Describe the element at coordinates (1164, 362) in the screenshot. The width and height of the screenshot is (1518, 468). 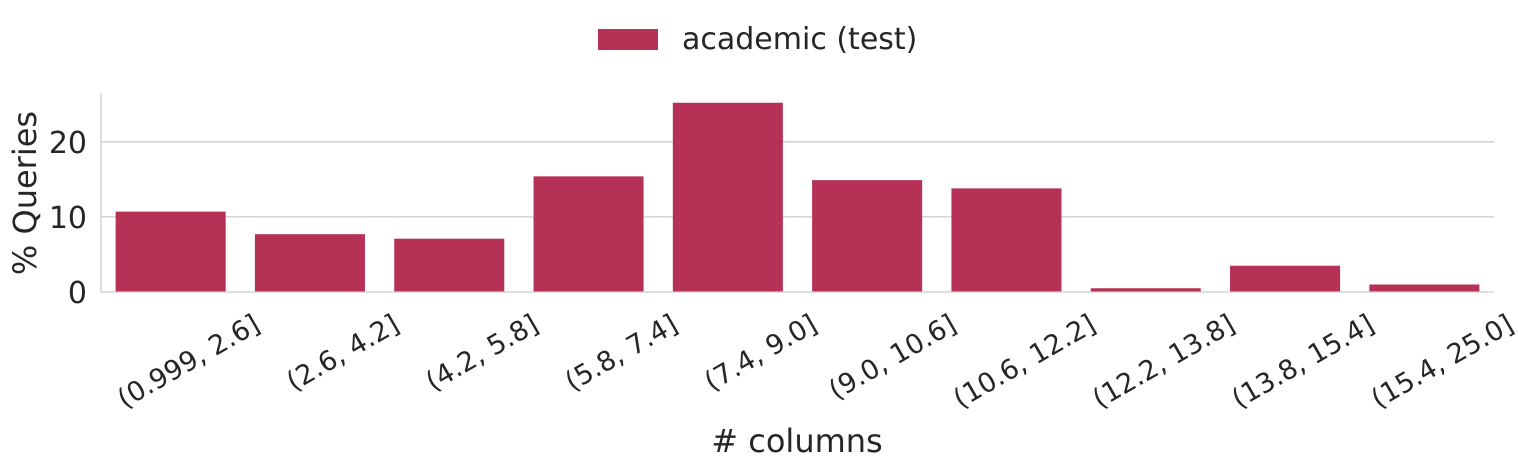
I see `x-tick-label: (12.2, 13.8]` at that location.